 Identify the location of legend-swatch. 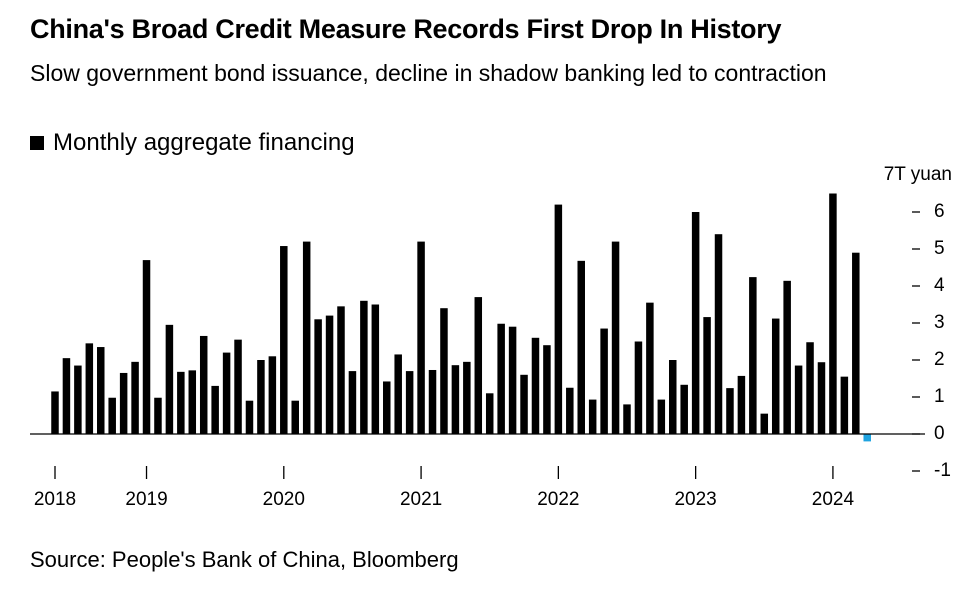
(37, 143).